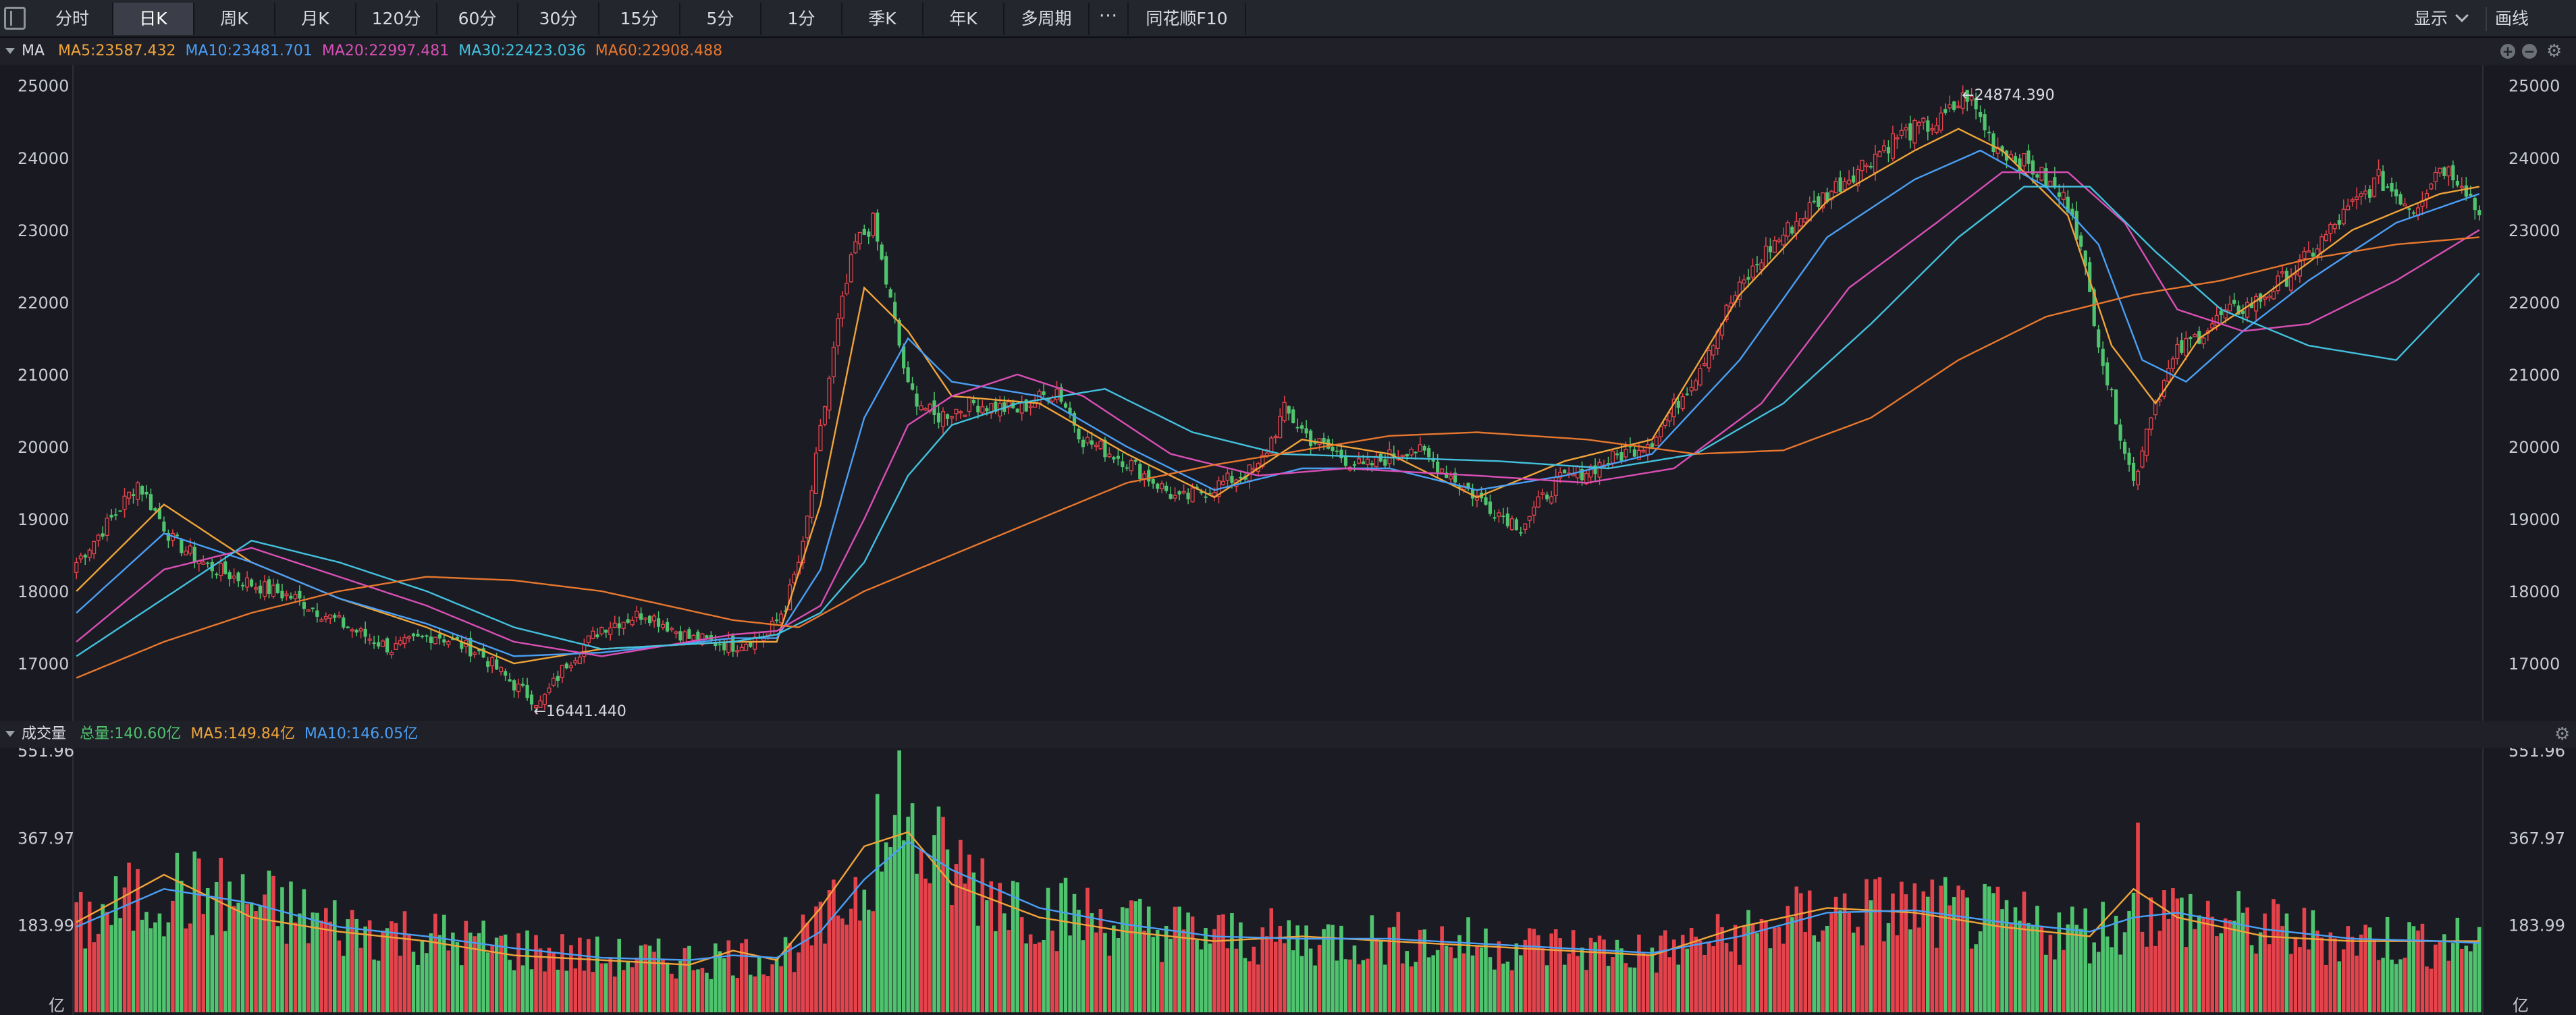  I want to click on more-periods-button: ···, so click(1109, 19).